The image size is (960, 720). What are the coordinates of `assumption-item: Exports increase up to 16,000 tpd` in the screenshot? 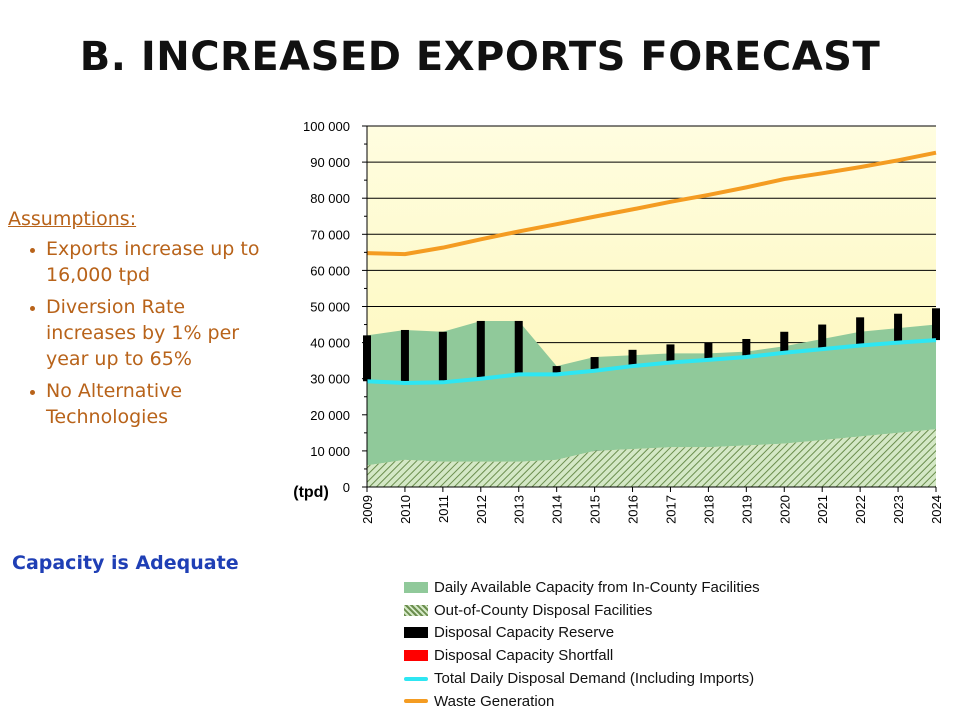 It's located at (158, 262).